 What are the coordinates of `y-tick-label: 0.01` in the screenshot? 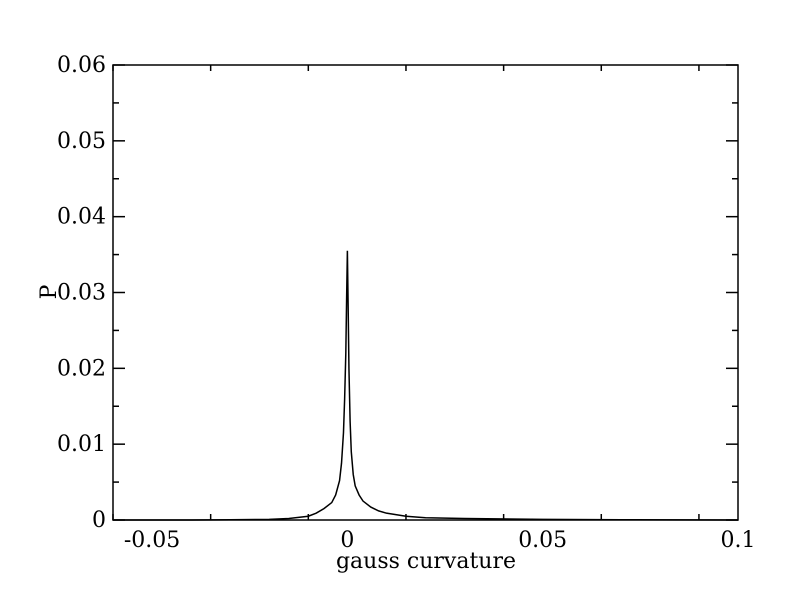 It's located at (81, 444).